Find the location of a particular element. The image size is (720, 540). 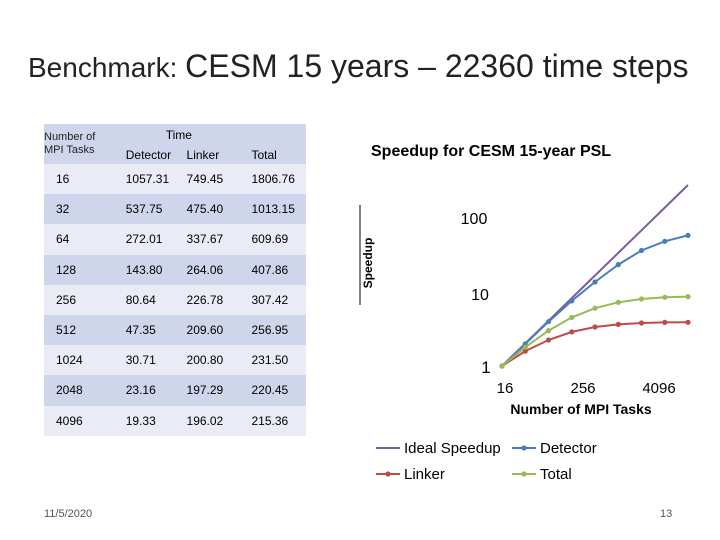

legend-label-detector: Detector is located at coordinates (568, 448).